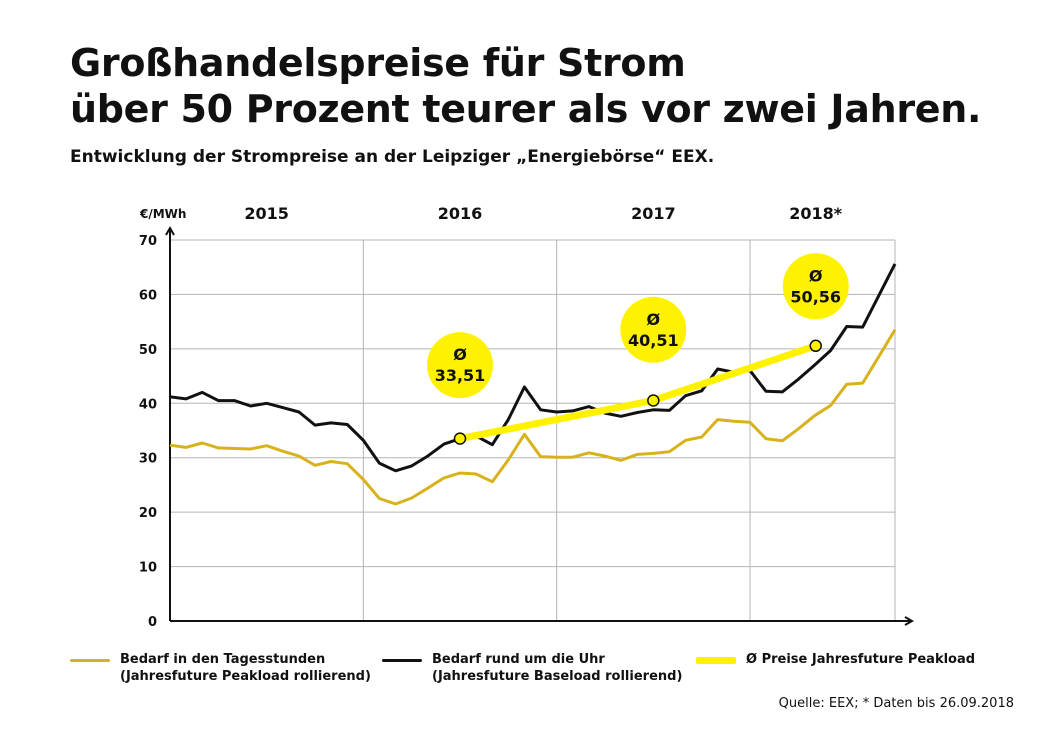 This screenshot has height=736, width=1040. Describe the element at coordinates (557, 676) in the screenshot. I see `legend-sublabel-base: (Jahresfuture Baseload rollierend)` at that location.